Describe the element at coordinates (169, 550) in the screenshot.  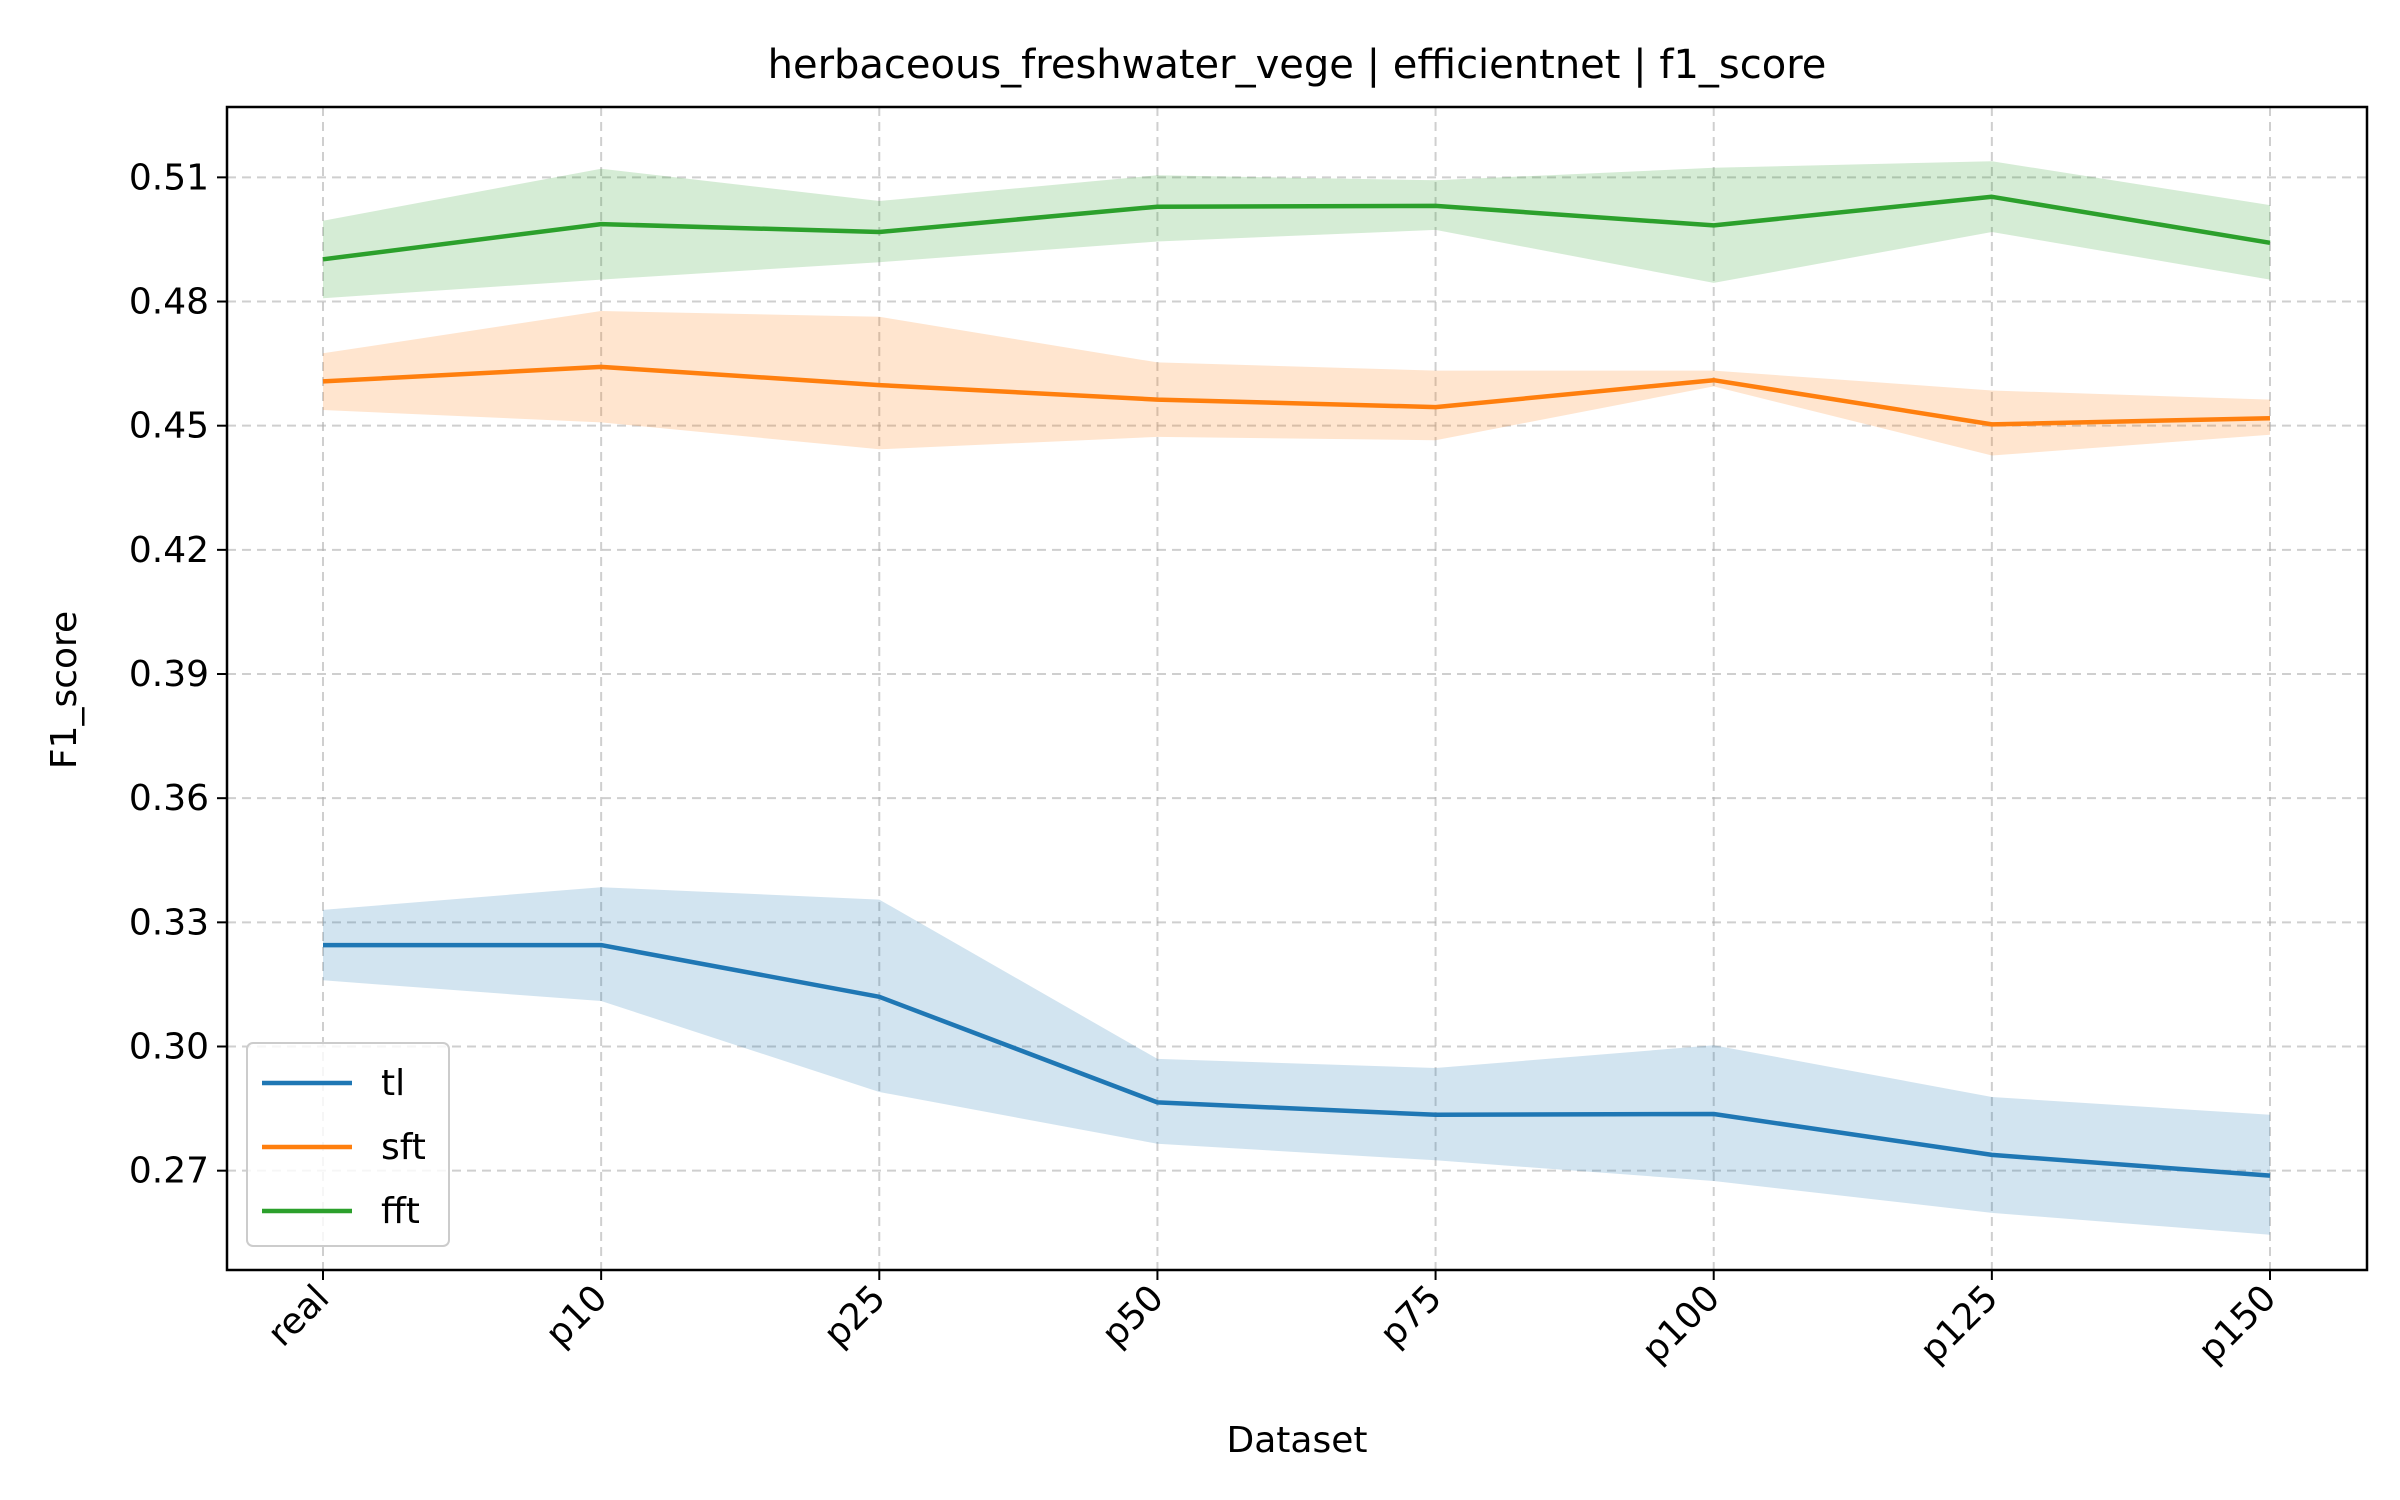
I see `y-tick-label: 0.42` at that location.